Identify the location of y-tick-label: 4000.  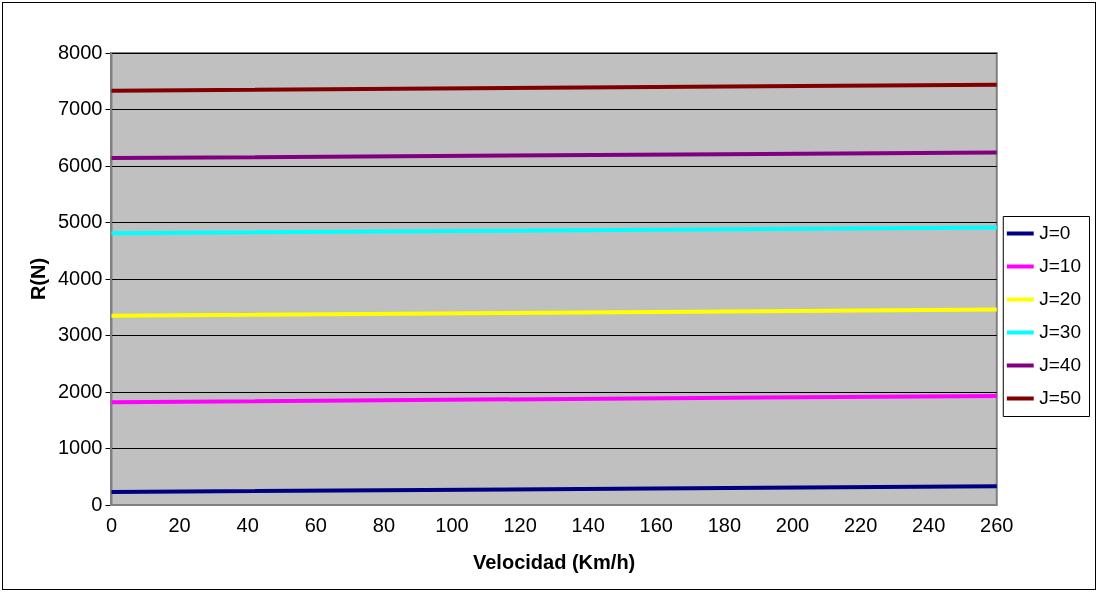
(80, 277).